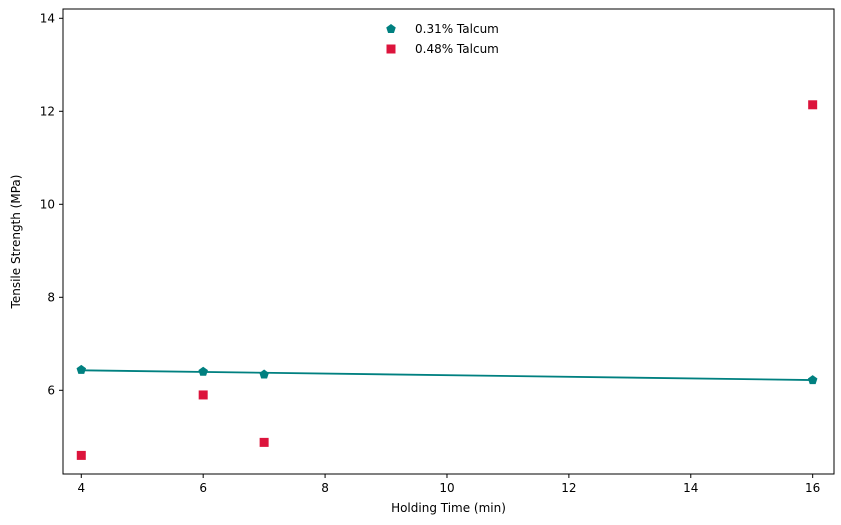 The height and width of the screenshot is (525, 841). Describe the element at coordinates (51, 297) in the screenshot. I see `y-tick-label: 8` at that location.